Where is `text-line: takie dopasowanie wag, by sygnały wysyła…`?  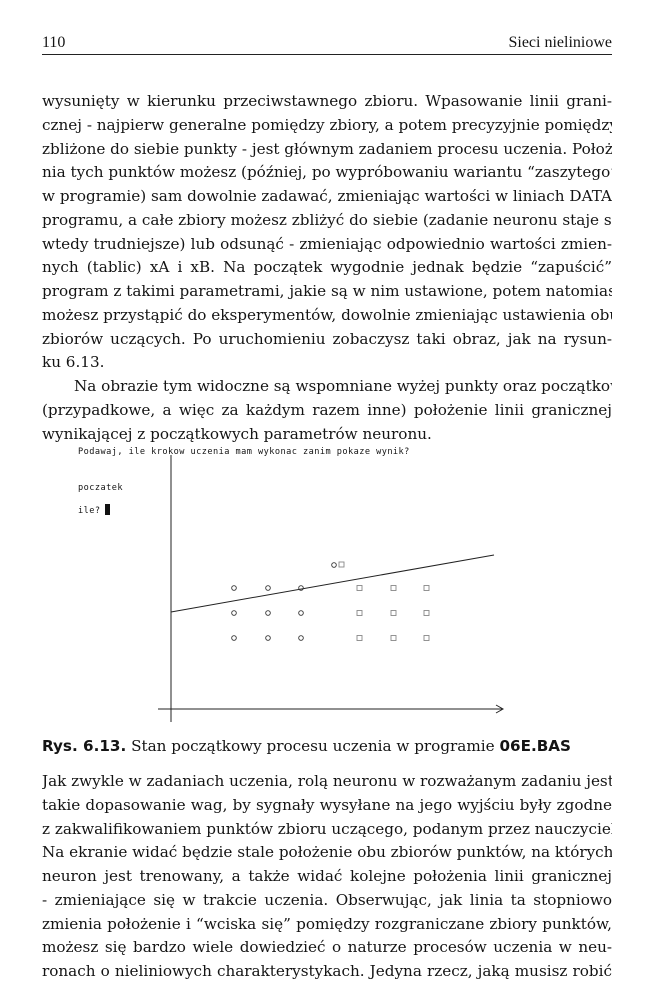
text-line: takie dopasowanie wag, by sygnały wysyła… is located at coordinates (327, 804).